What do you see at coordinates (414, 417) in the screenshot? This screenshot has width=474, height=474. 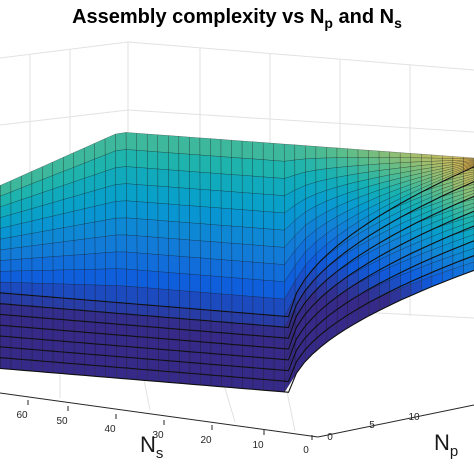 I see `np-tick-label: 10` at bounding box center [414, 417].